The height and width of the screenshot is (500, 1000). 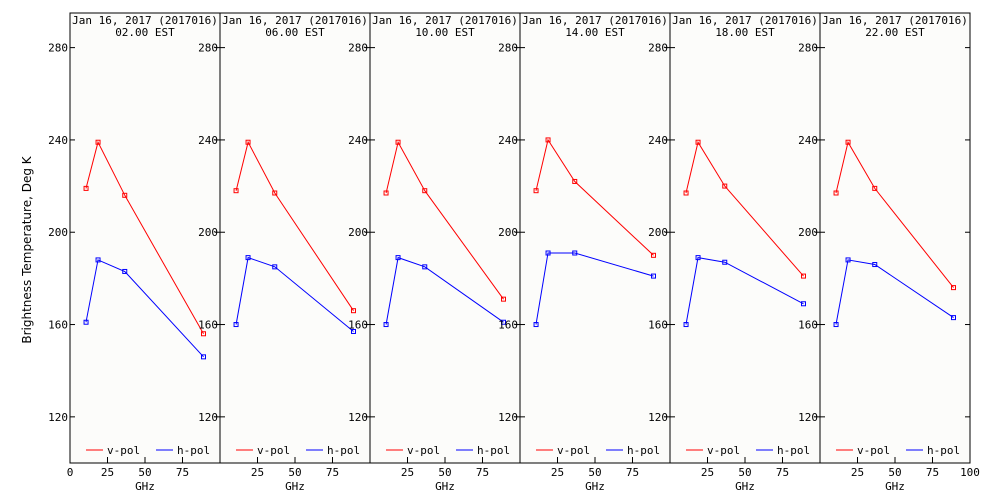 What do you see at coordinates (295, 32) in the screenshot?
I see `panel-subtitle: 06.00 EST` at bounding box center [295, 32].